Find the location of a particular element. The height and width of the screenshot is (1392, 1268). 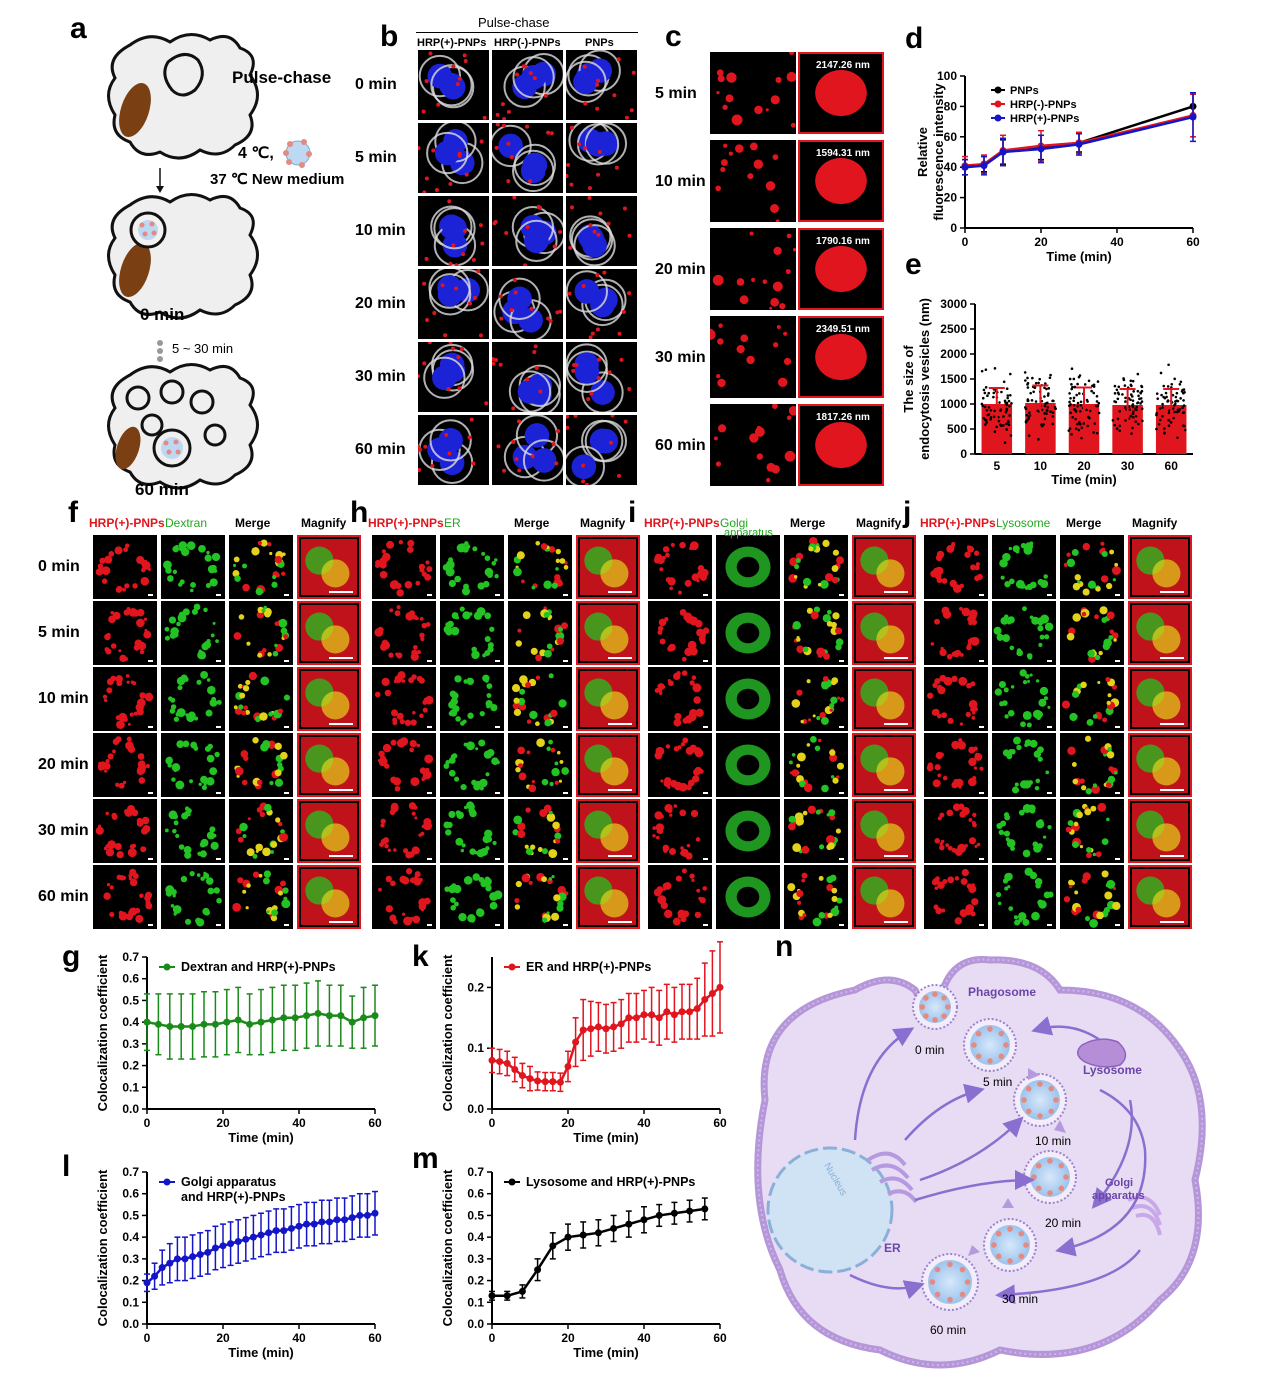

label-n-0min: 0 min is located at coordinates (930, 1050).